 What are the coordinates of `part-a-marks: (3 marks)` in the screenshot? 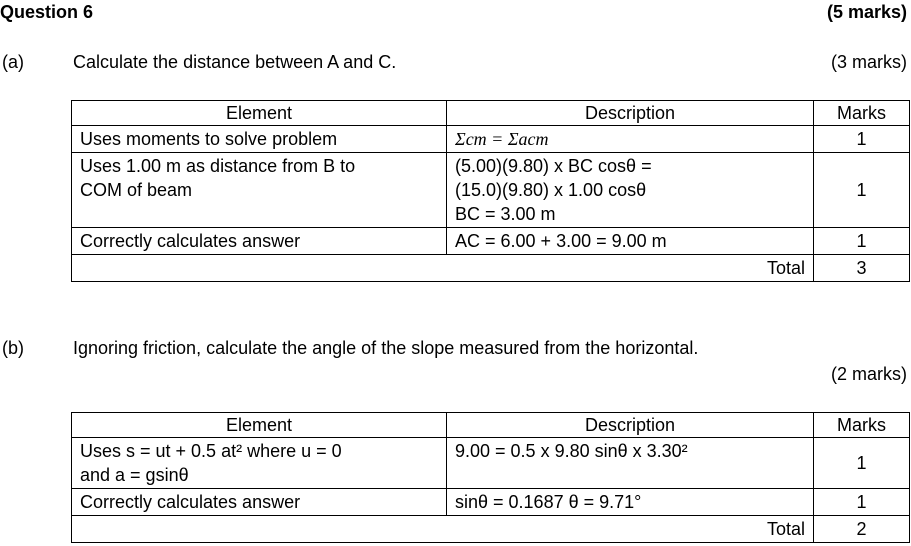 It's located at (869, 62).